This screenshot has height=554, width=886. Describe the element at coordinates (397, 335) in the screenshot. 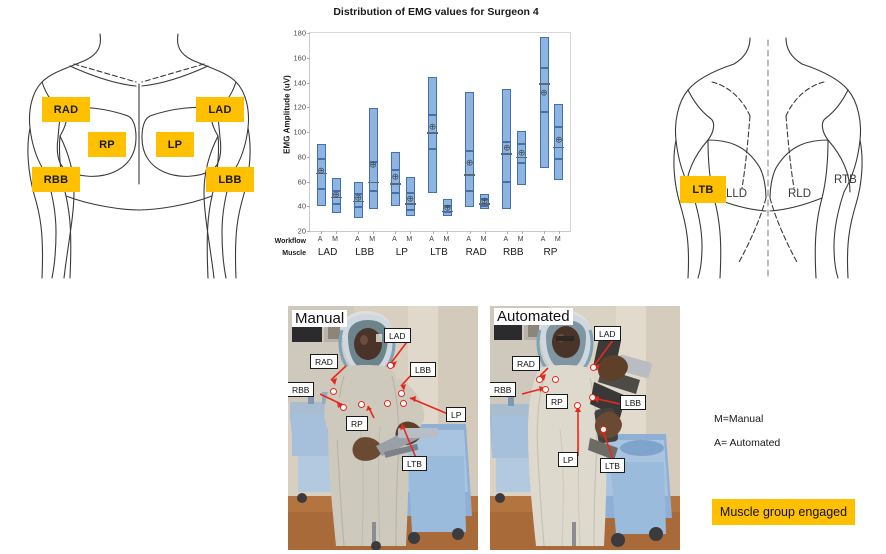

I see `photo-label-lad: LAD` at that location.